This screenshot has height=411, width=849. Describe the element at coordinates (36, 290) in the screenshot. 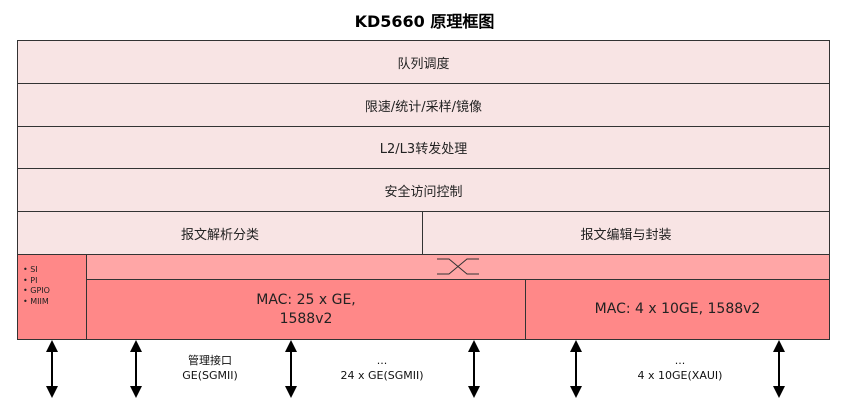

I see `left-item: • GPIO` at that location.